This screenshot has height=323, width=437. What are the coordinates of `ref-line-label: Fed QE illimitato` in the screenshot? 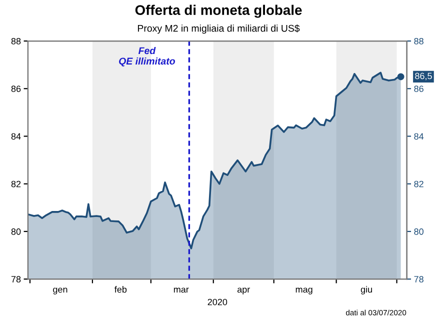 It's located at (147, 56).